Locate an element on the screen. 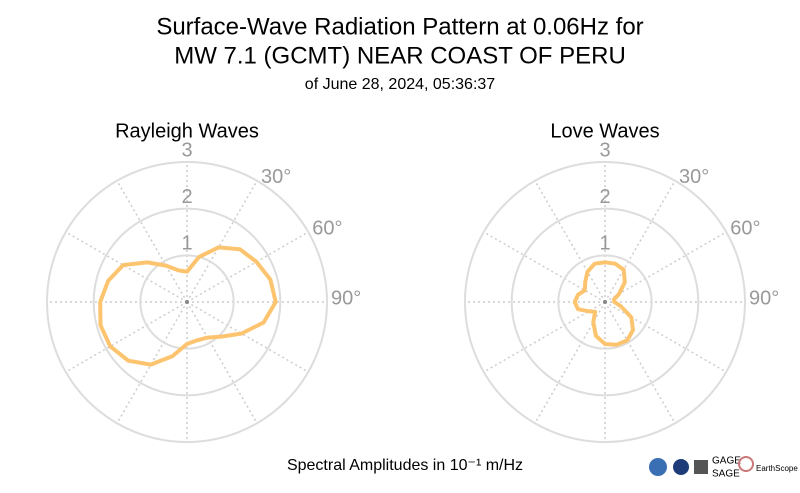 Image resolution: width=800 pixels, height=493 pixels. logo-text: GAGE is located at coordinates (726, 461).